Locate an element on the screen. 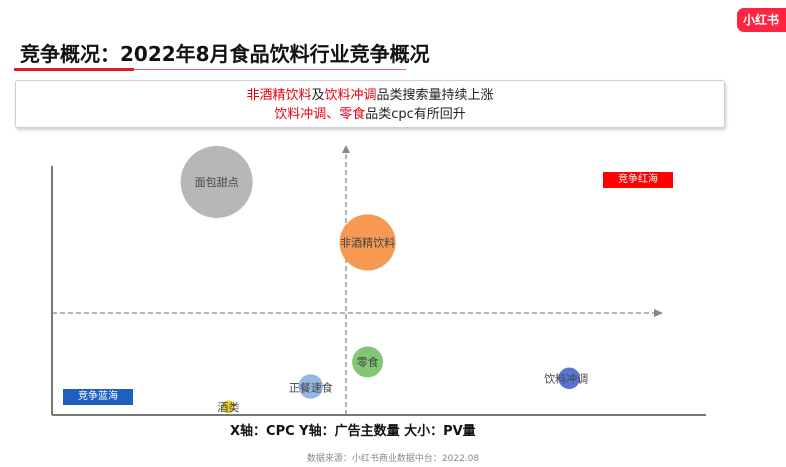 Image resolution: width=786 pixels, height=467 pixels. summary-line-1-part-2: 及 is located at coordinates (318, 95).